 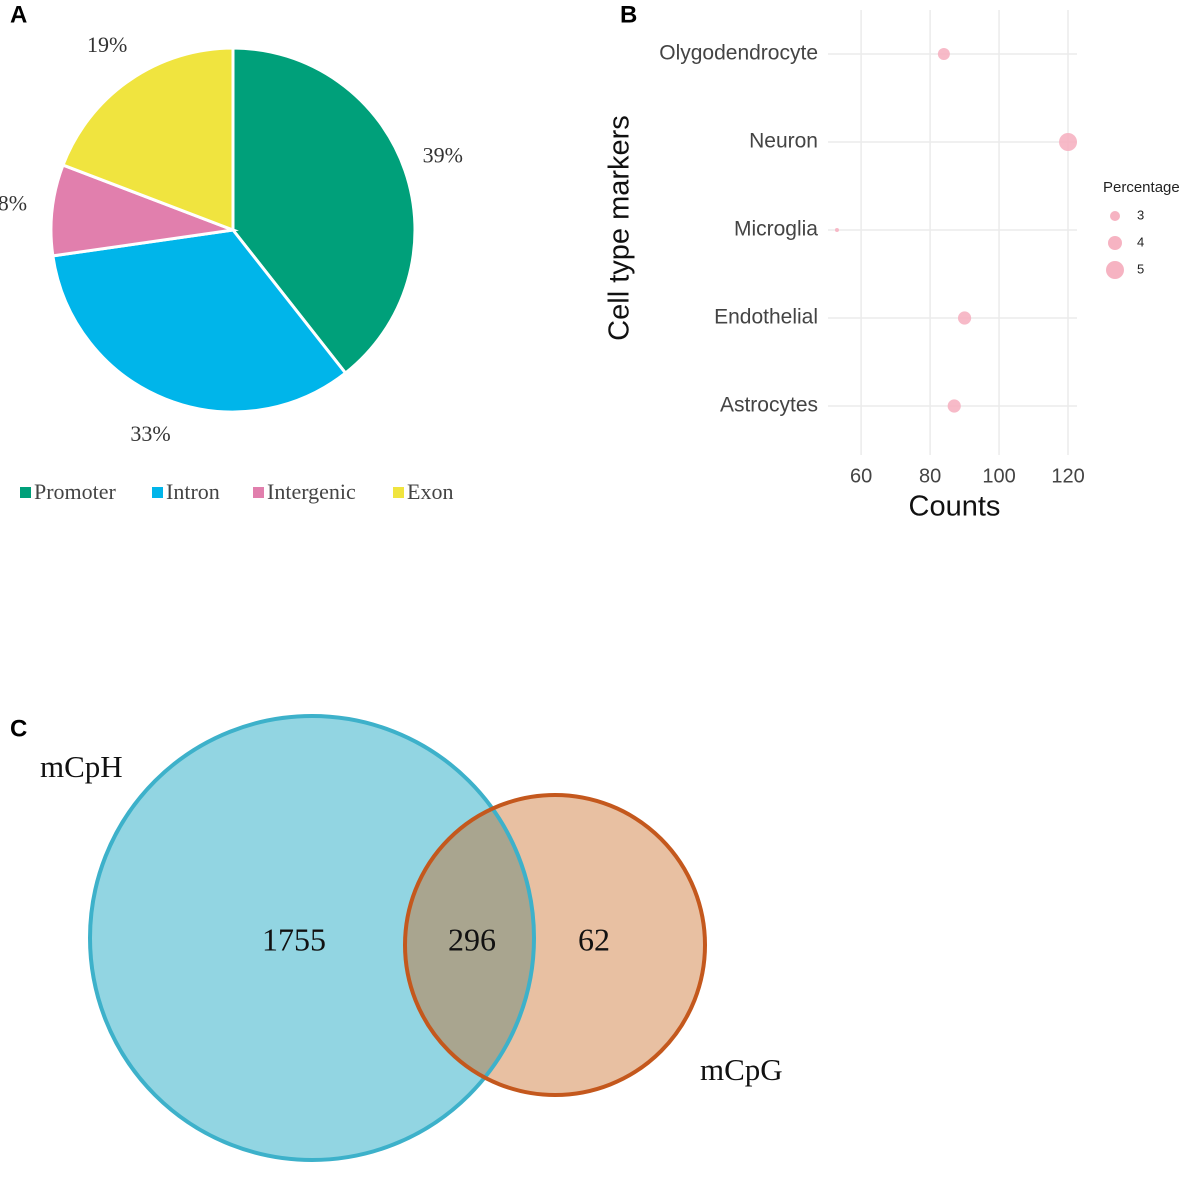 What do you see at coordinates (1140, 241) in the screenshot?
I see `legend-label: 4` at bounding box center [1140, 241].